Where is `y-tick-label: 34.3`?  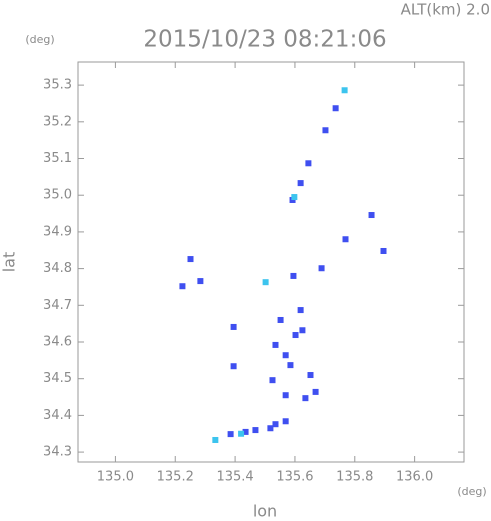
y-tick-label: 34.3 is located at coordinates (57, 452).